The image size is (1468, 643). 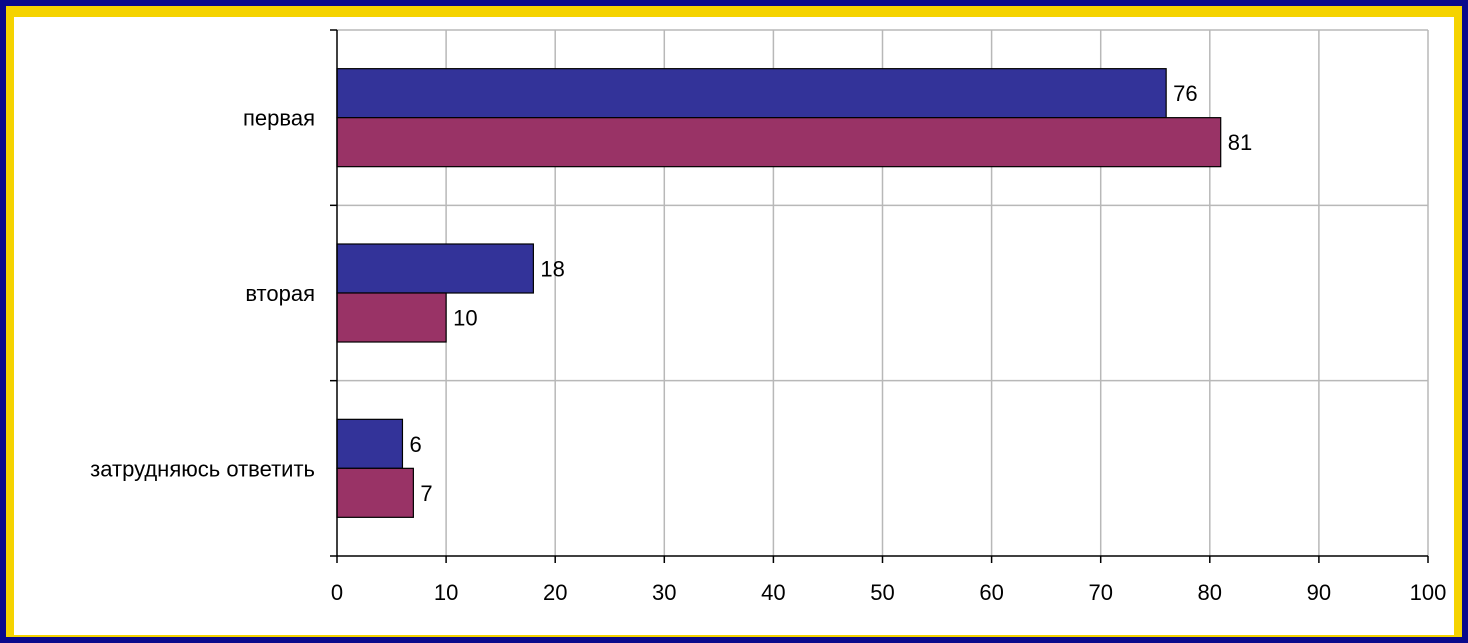 I want to click on data-label: 81, so click(x=1240, y=142).